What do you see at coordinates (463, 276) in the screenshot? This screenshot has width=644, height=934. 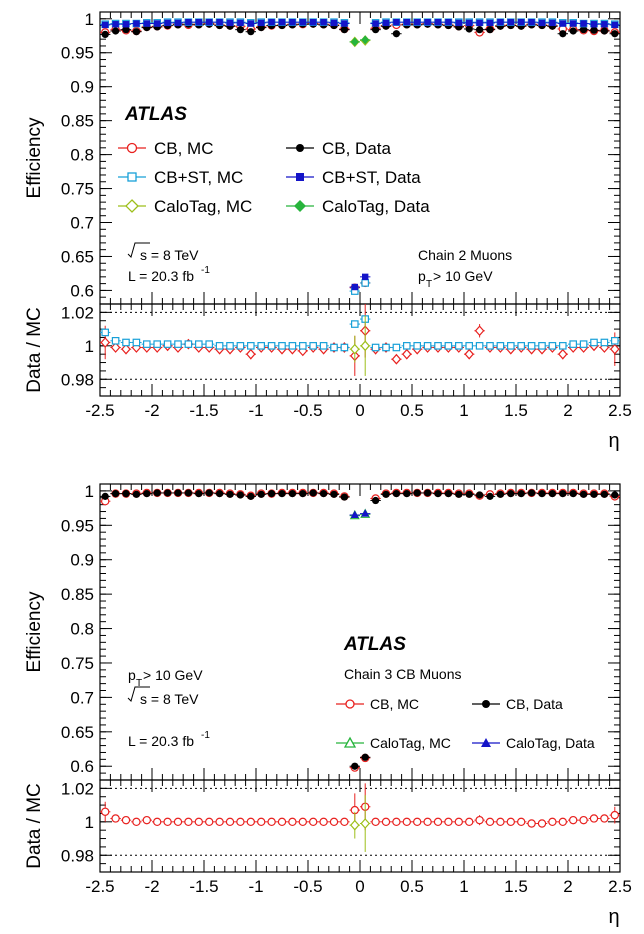 I see `top-pt-rest: > 10 GeV` at bounding box center [463, 276].